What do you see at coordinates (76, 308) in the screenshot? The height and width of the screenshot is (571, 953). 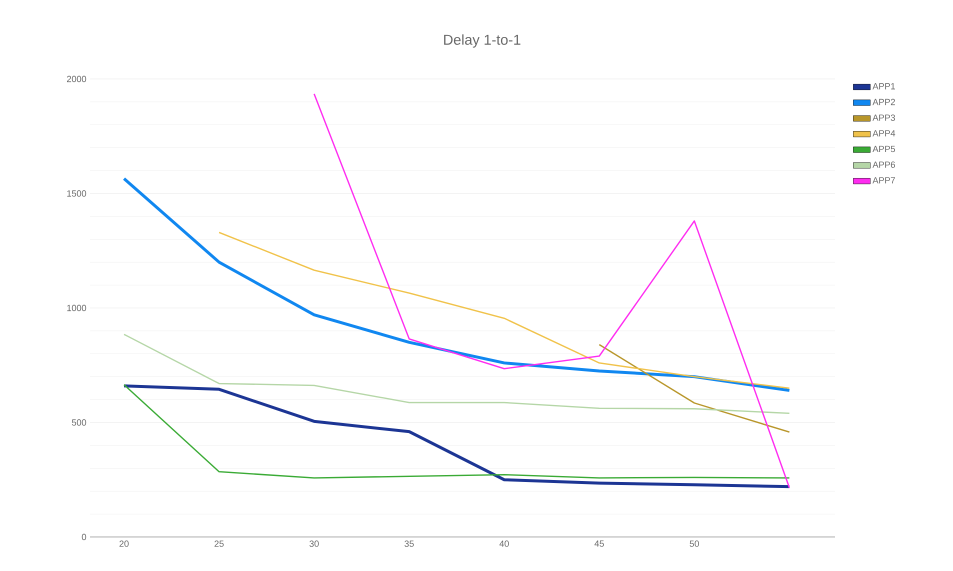 I see `y-tick-label: 1000` at bounding box center [76, 308].